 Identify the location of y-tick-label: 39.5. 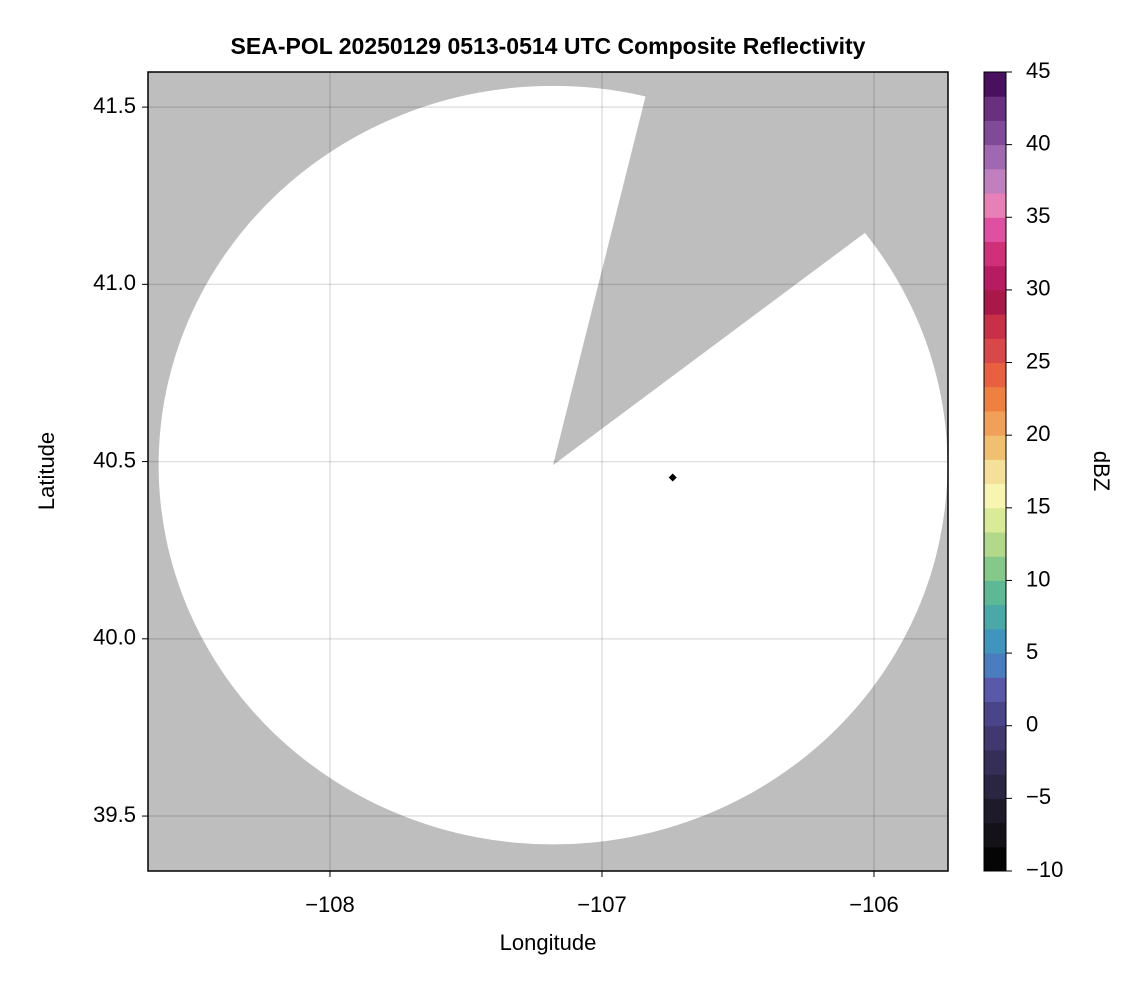
(114, 814).